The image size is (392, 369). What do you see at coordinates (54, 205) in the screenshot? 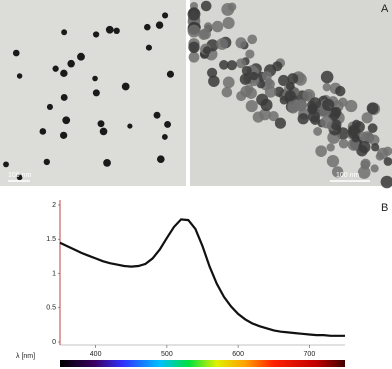
I see `y-tick-label: 2` at bounding box center [54, 205].